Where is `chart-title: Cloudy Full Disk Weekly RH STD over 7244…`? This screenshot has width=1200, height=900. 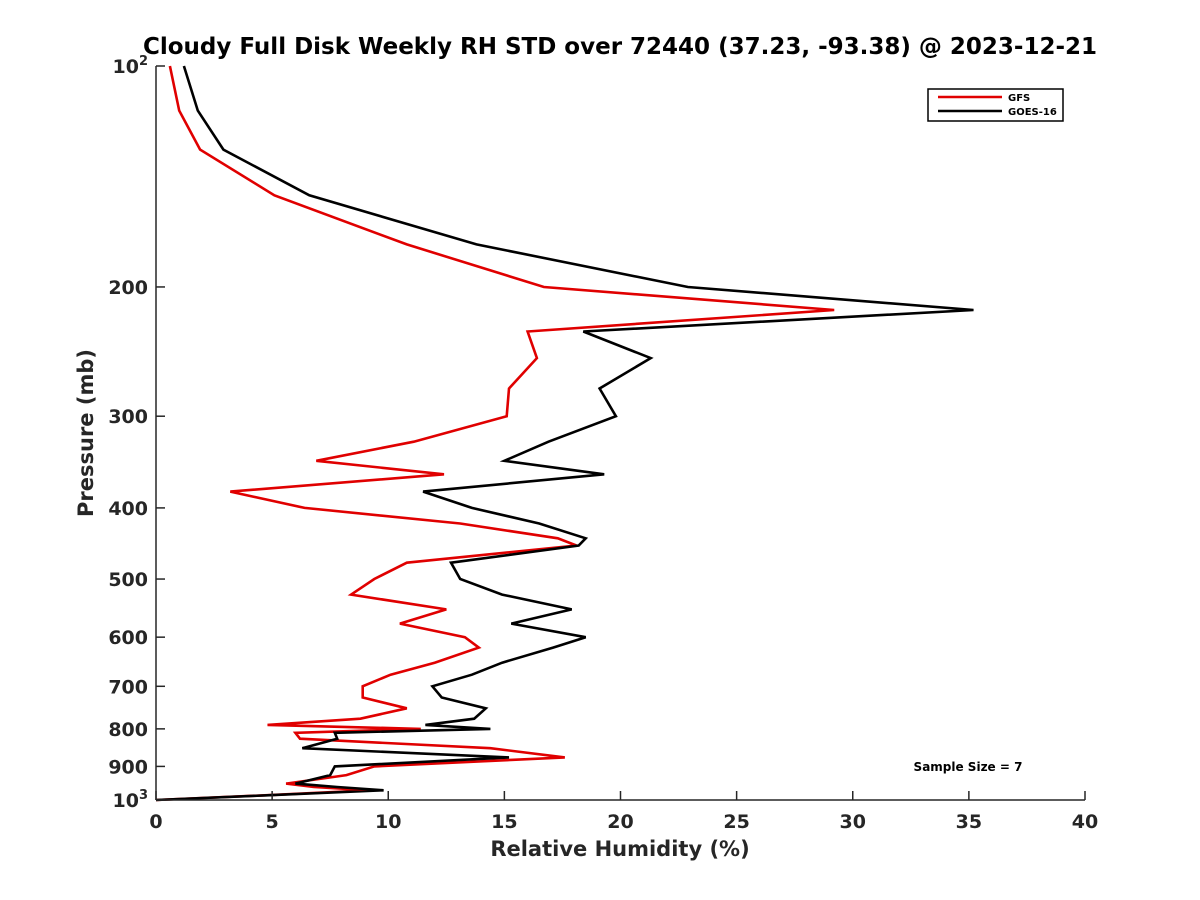 chart-title: Cloudy Full Disk Weekly RH STD over 7244… is located at coordinates (620, 47).